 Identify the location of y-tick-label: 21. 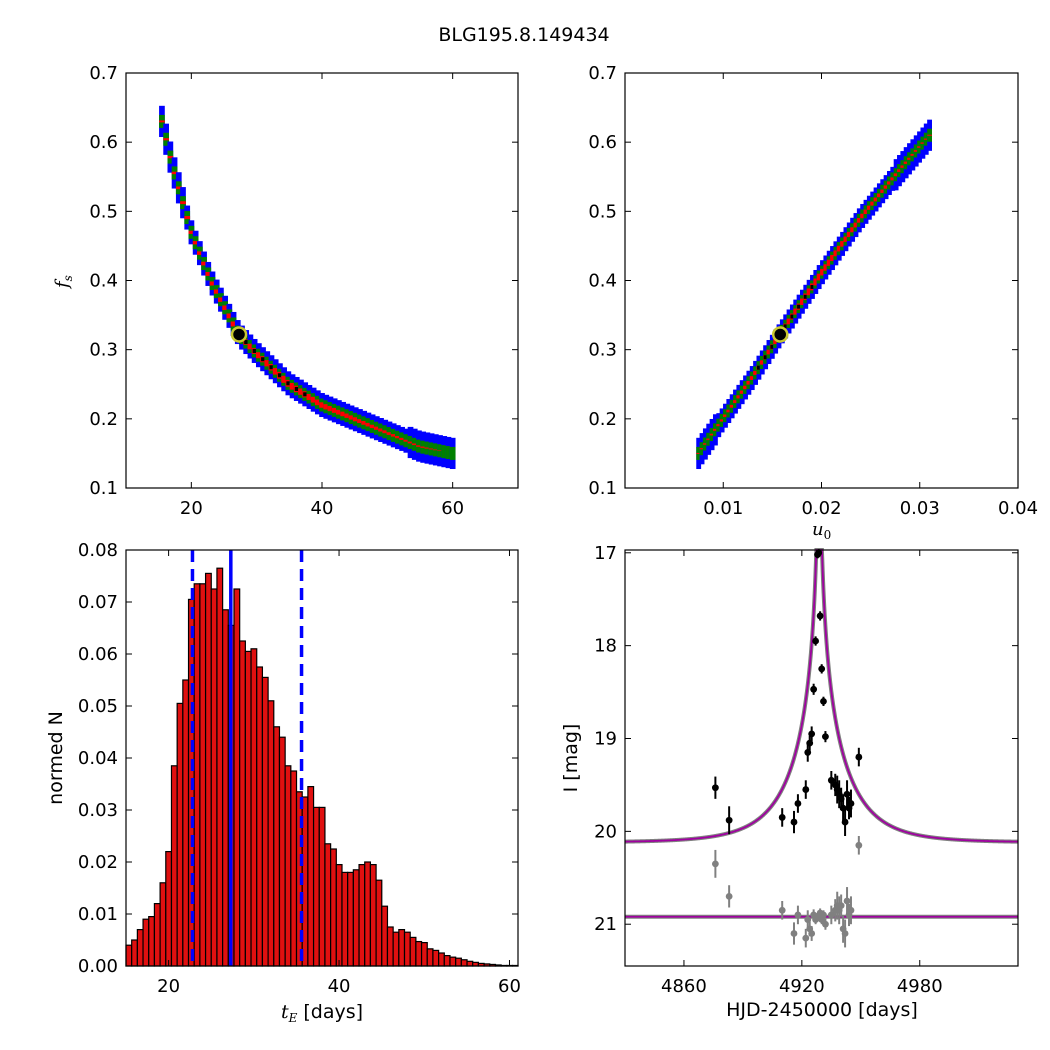
(605, 924).